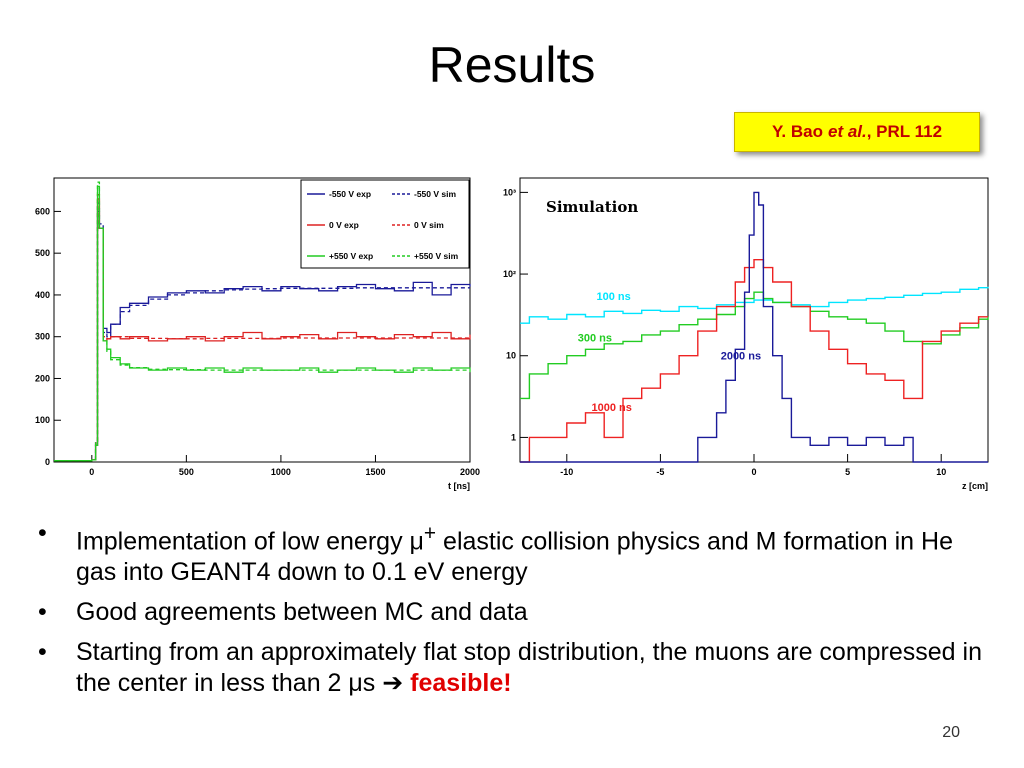  Describe the element at coordinates (186, 472) in the screenshot. I see `x-tick-label: 500` at that location.